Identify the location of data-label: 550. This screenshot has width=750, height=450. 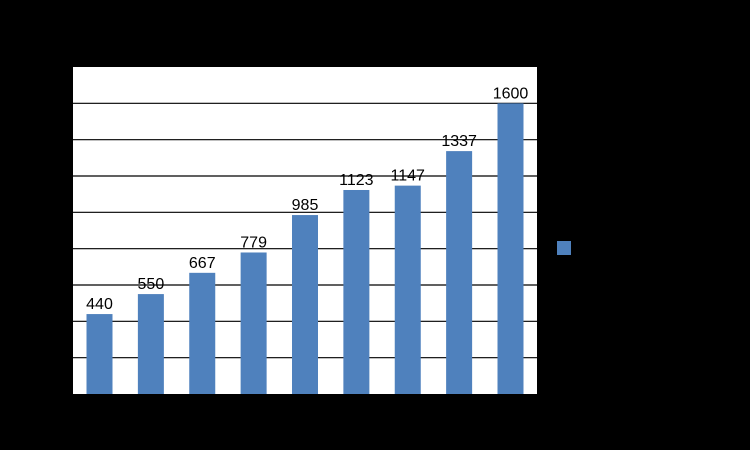
(151, 284).